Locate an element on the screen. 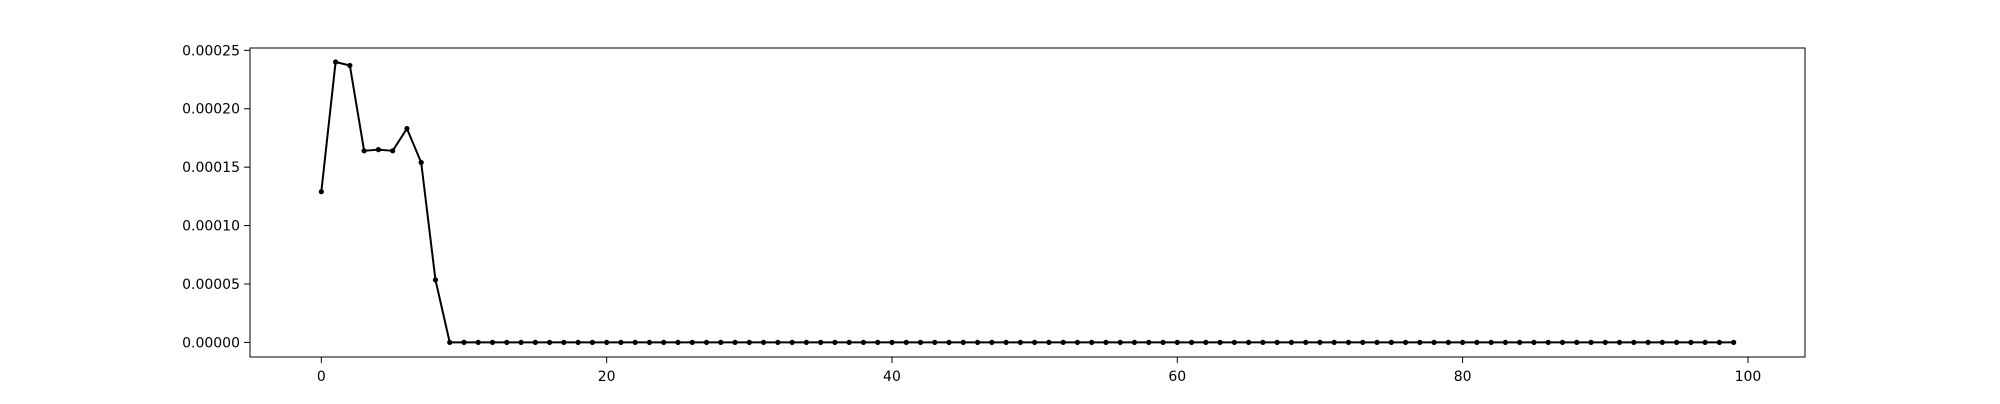 This screenshot has height=404, width=2000. y-tick-label: 0.00005 is located at coordinates (211, 285).